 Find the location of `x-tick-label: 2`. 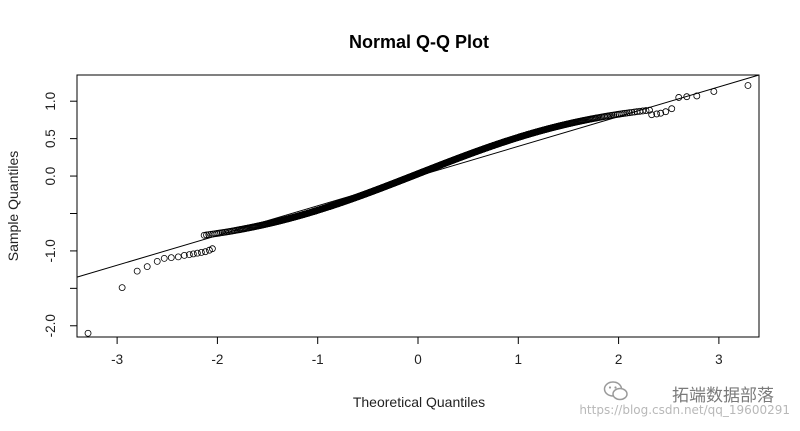

x-tick-label: 2 is located at coordinates (619, 359).